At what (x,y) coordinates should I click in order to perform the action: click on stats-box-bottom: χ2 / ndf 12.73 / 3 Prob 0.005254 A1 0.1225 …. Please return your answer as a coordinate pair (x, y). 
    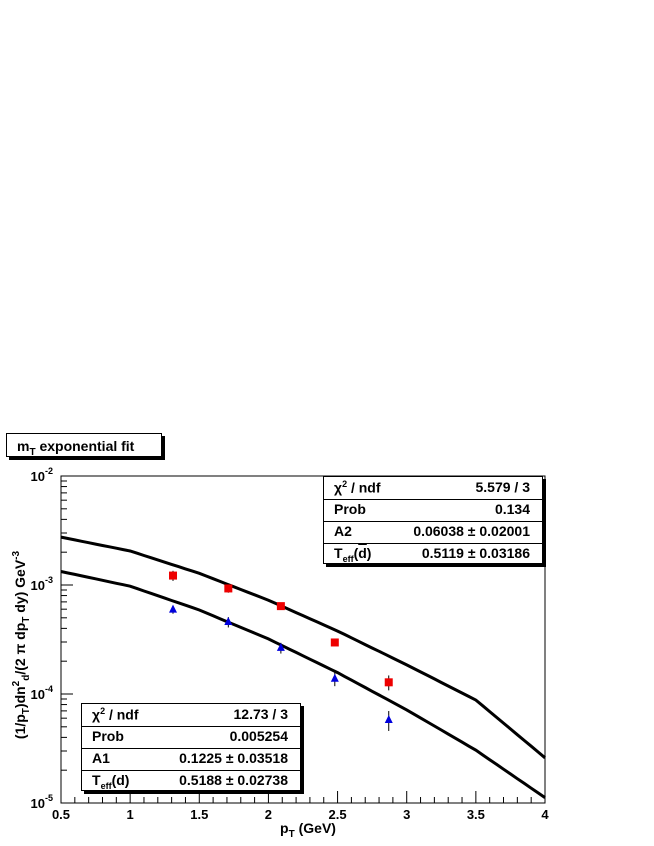
    Looking at the image, I should click on (191, 747).